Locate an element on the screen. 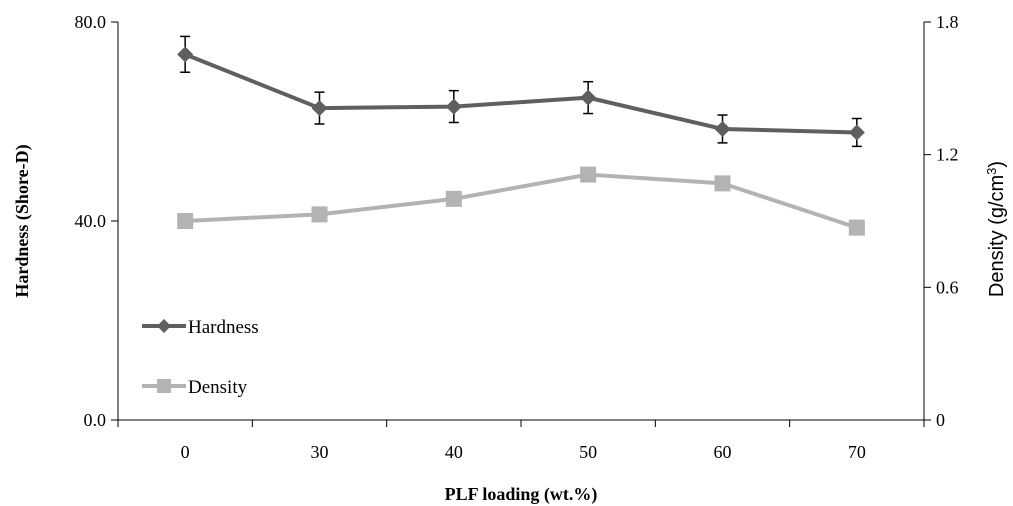  x-tick-label: 40 is located at coordinates (454, 452).